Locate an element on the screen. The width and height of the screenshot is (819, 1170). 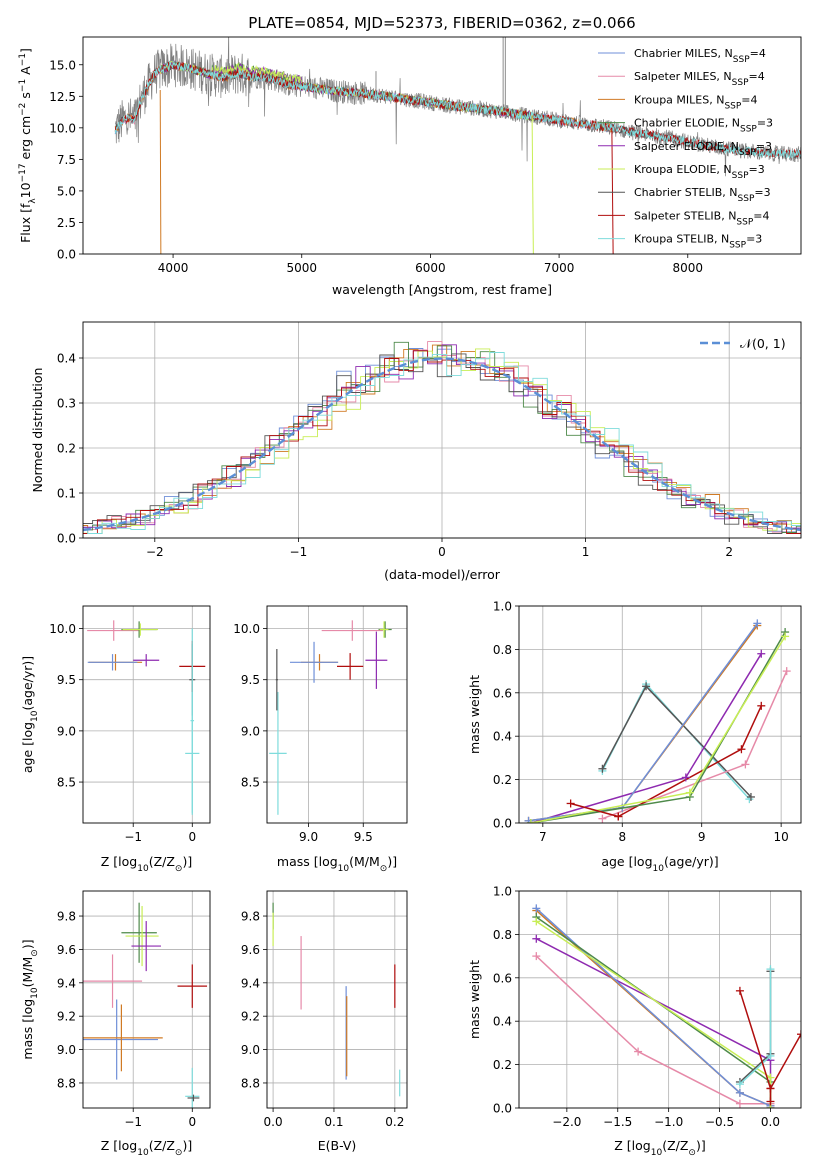
legend-label: Salpeter ELODIE, NSSP=3 is located at coordinates (703, 149).